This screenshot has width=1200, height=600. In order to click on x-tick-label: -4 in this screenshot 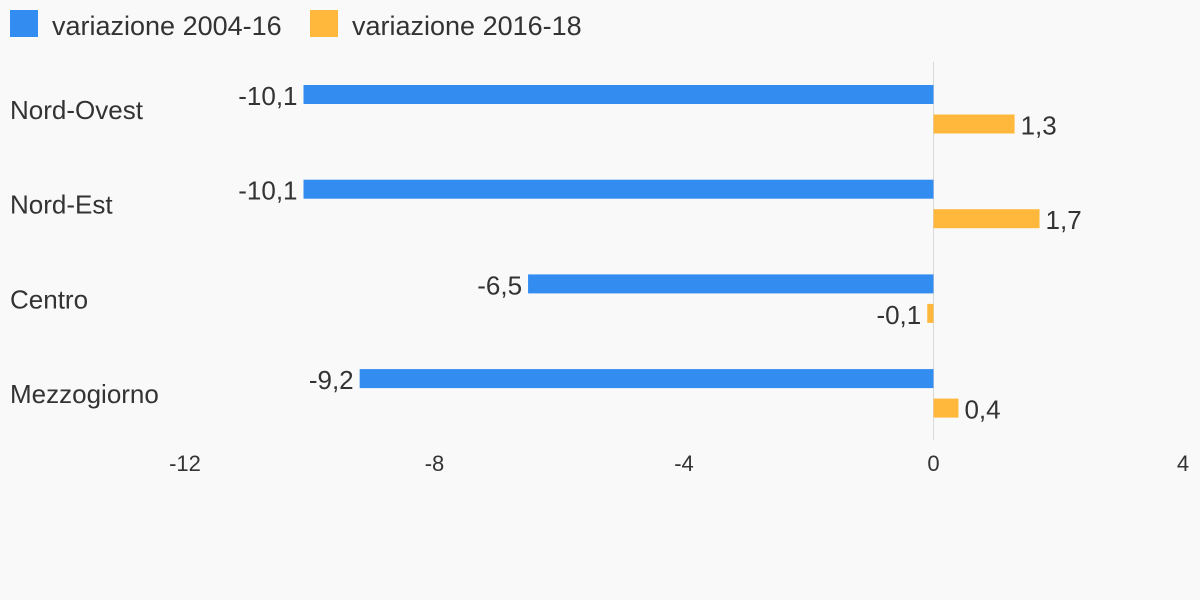, I will do `click(684, 463)`.